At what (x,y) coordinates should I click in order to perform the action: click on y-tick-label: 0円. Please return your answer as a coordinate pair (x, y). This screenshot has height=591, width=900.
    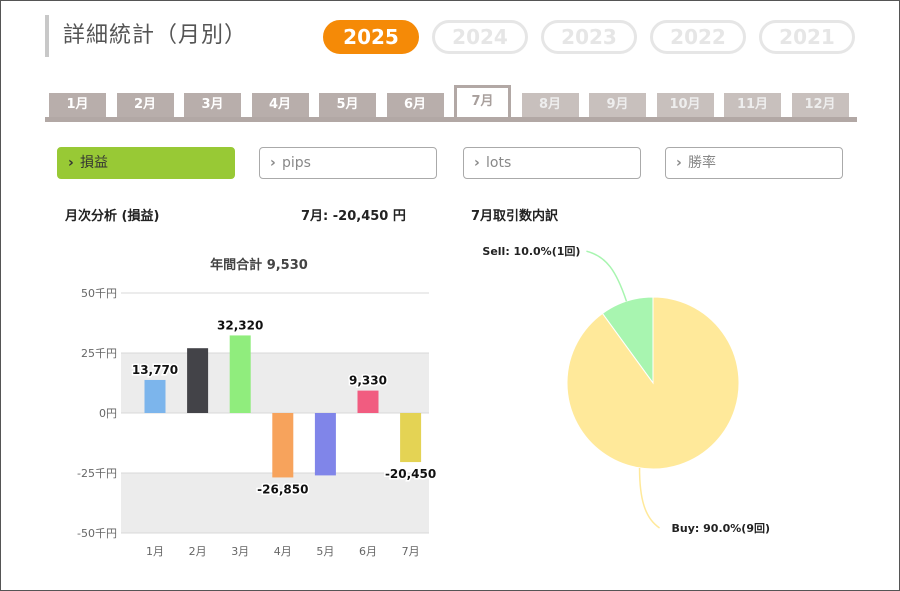
    Looking at the image, I should click on (108, 413).